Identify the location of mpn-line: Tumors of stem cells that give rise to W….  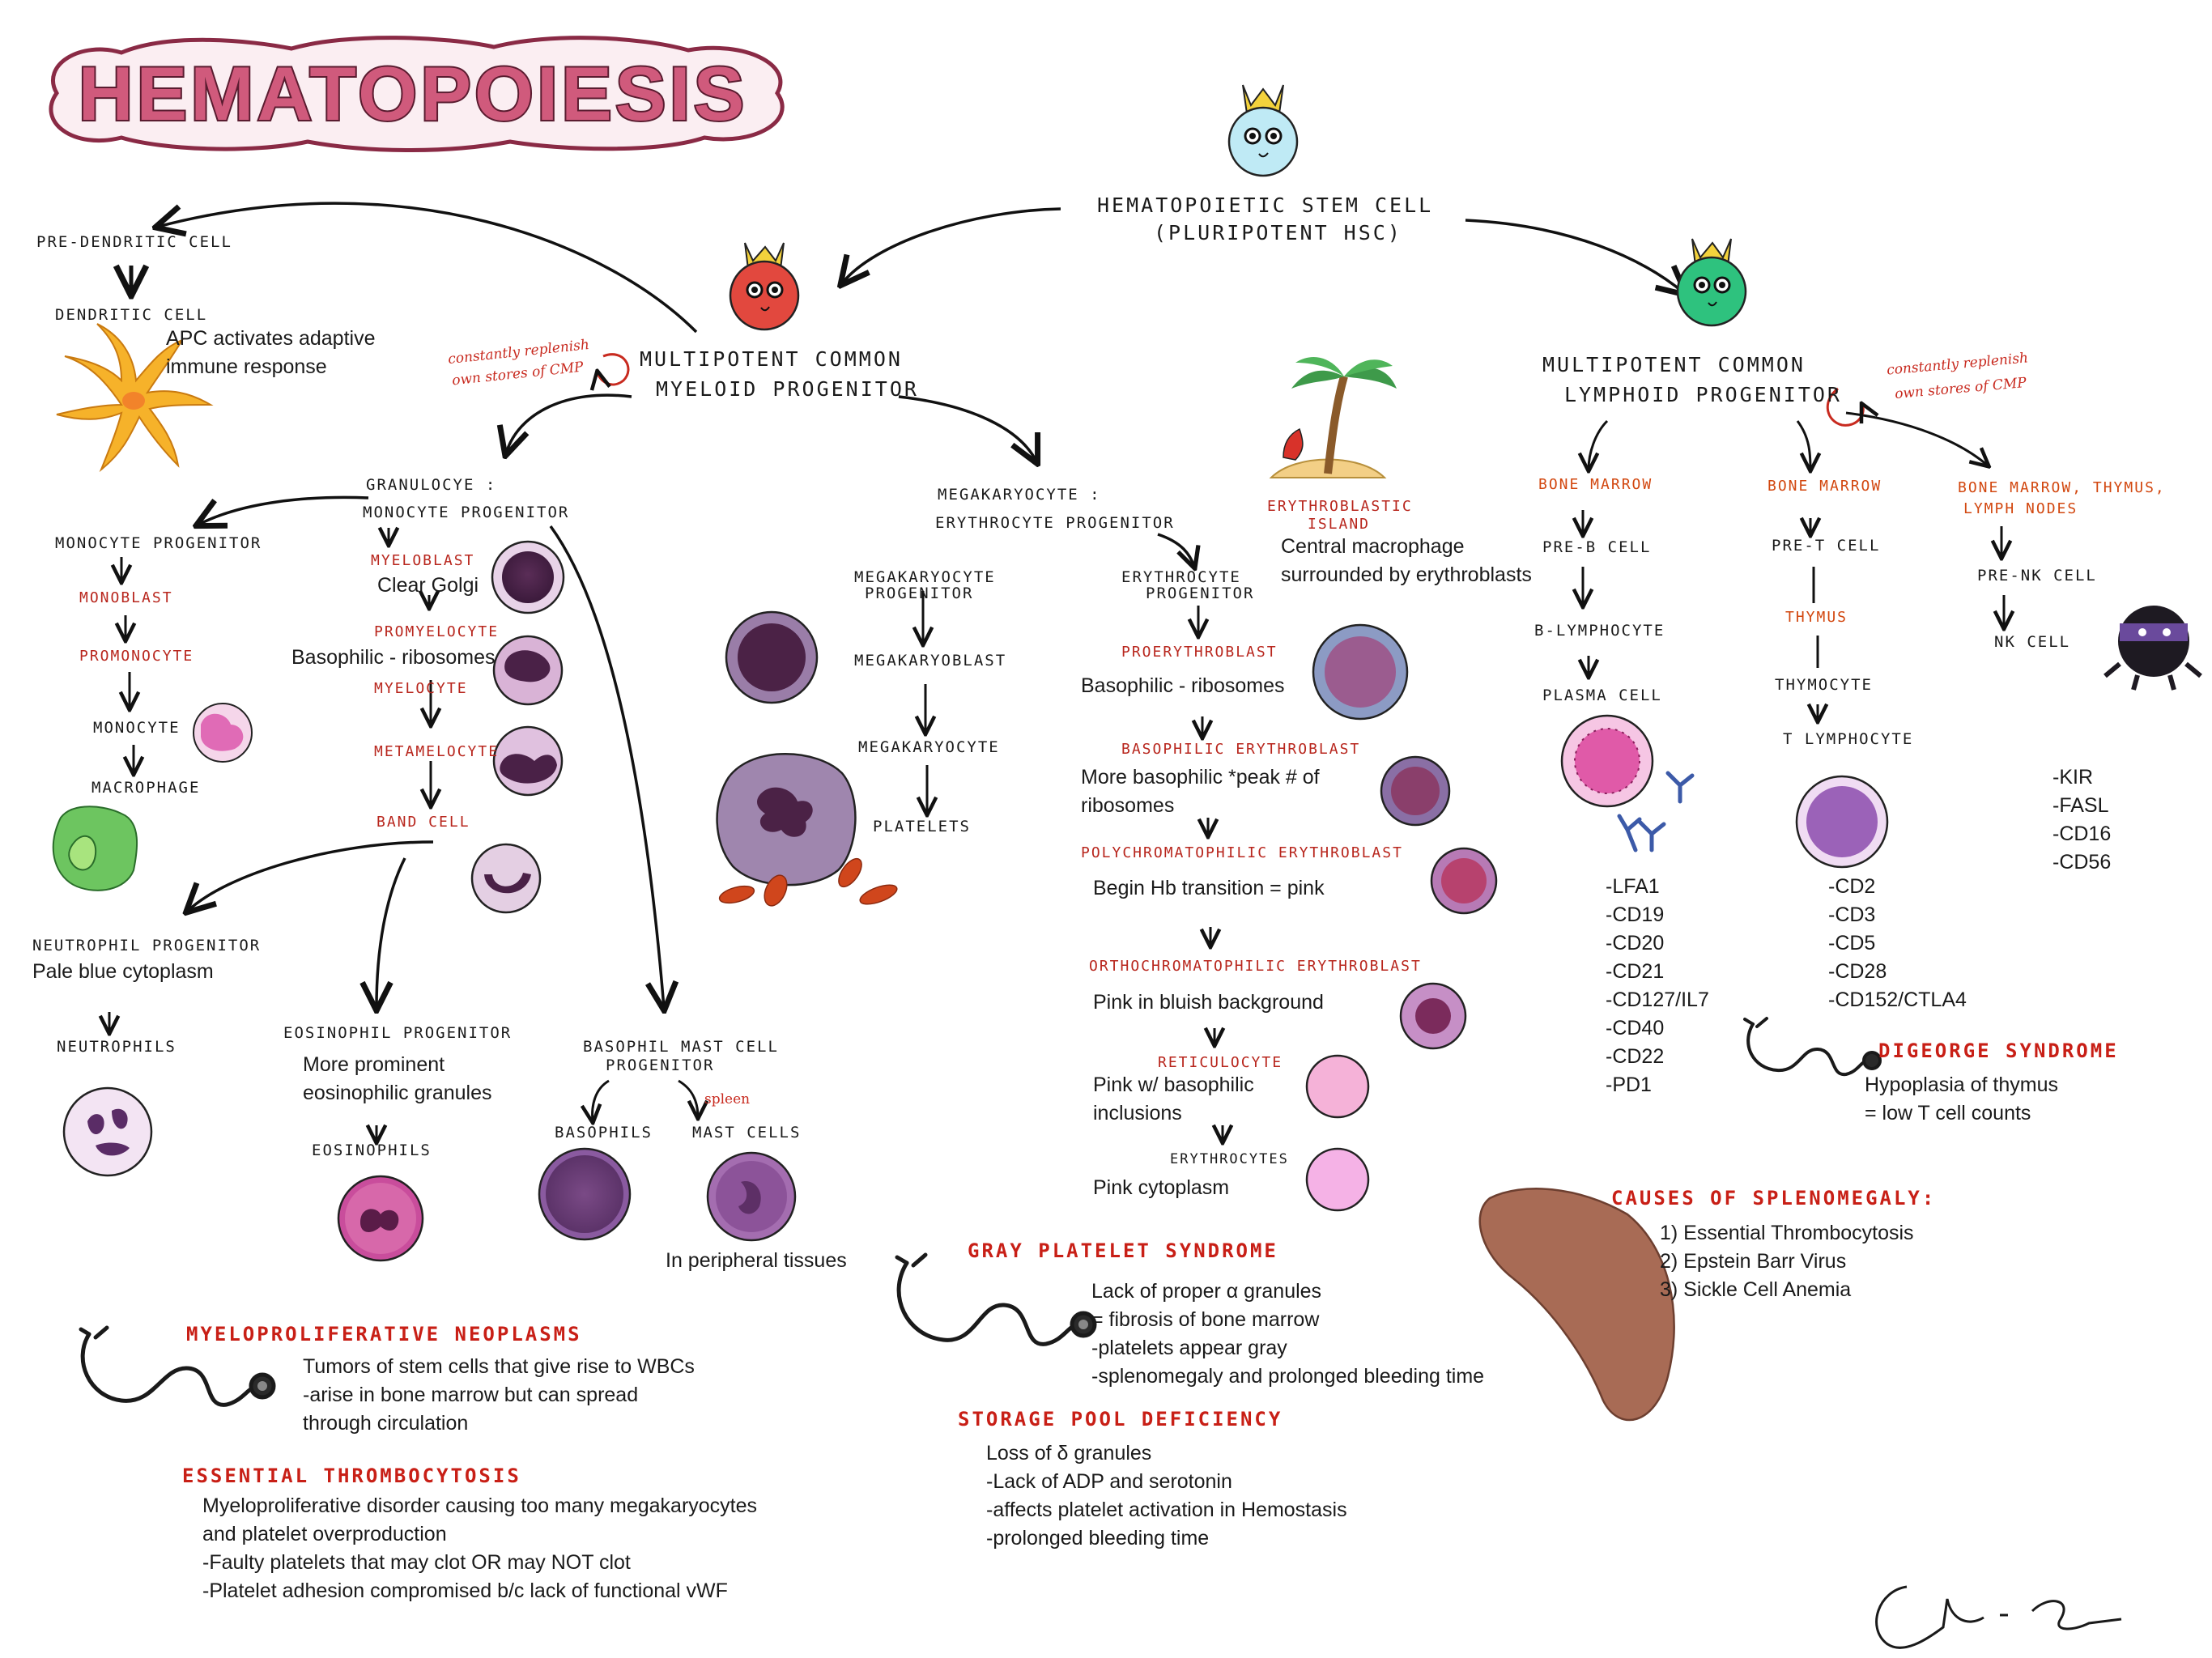
(499, 1366).